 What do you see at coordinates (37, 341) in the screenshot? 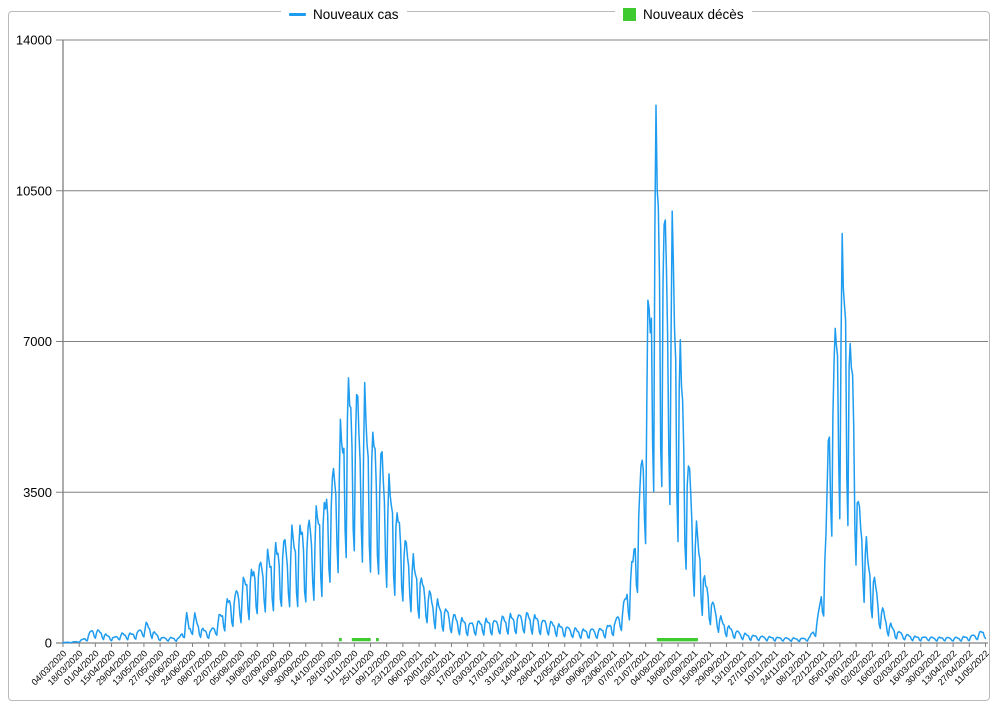
I see `svg-text: 7000` at bounding box center [37, 341].